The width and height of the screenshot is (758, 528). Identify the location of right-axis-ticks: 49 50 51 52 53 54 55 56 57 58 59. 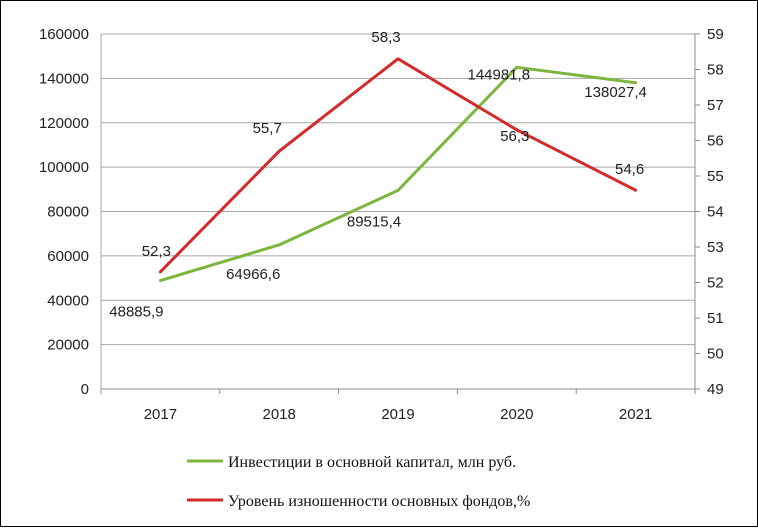
(715, 212).